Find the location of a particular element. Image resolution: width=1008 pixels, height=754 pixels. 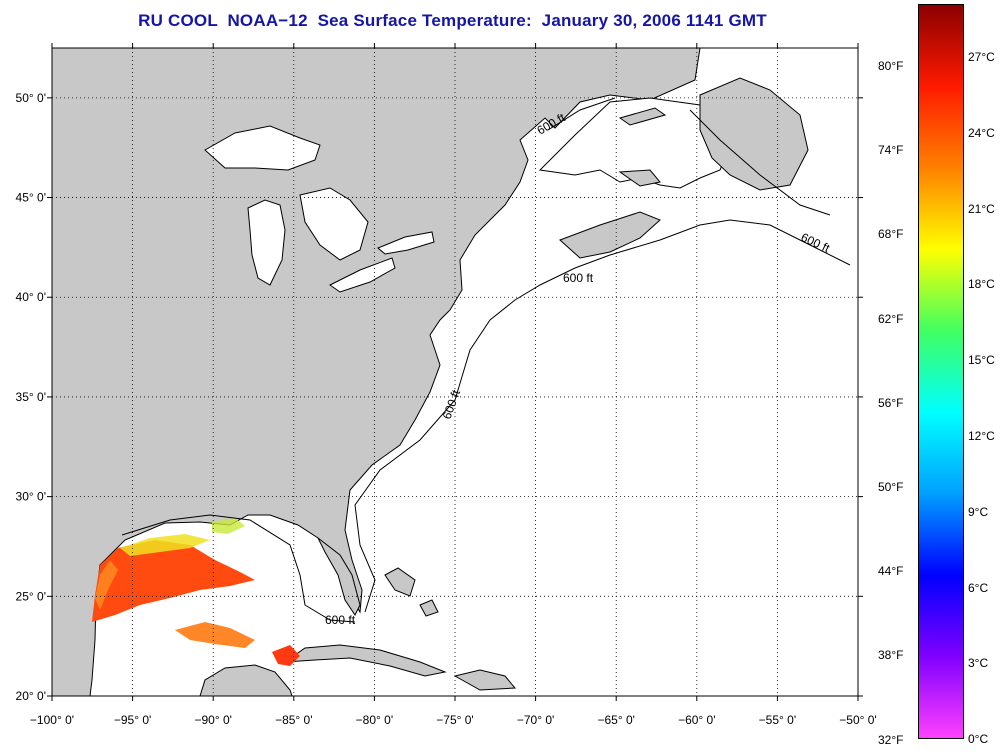

celsius-label: 21°C is located at coordinates (981, 208).